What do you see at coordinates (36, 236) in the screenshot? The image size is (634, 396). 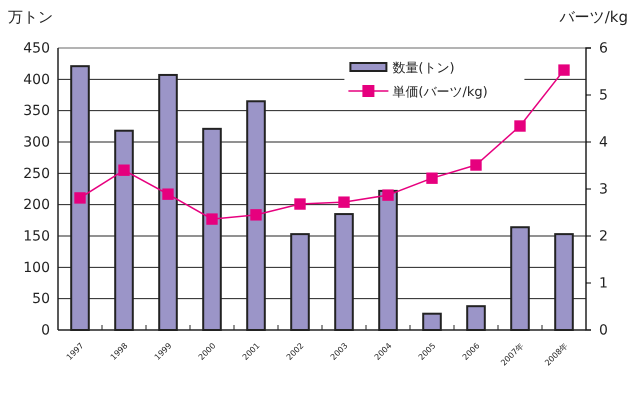 I see `y-tick-label: 150` at bounding box center [36, 236].